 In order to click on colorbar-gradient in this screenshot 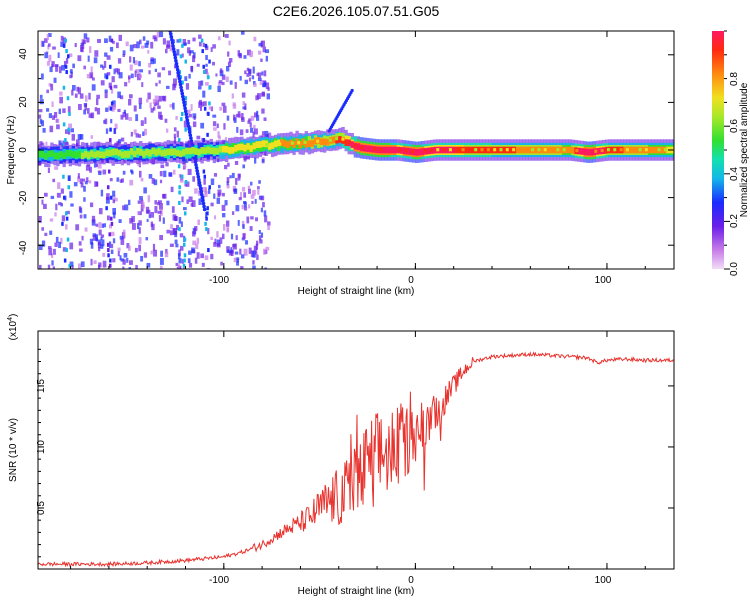, I will do `click(718, 150)`.